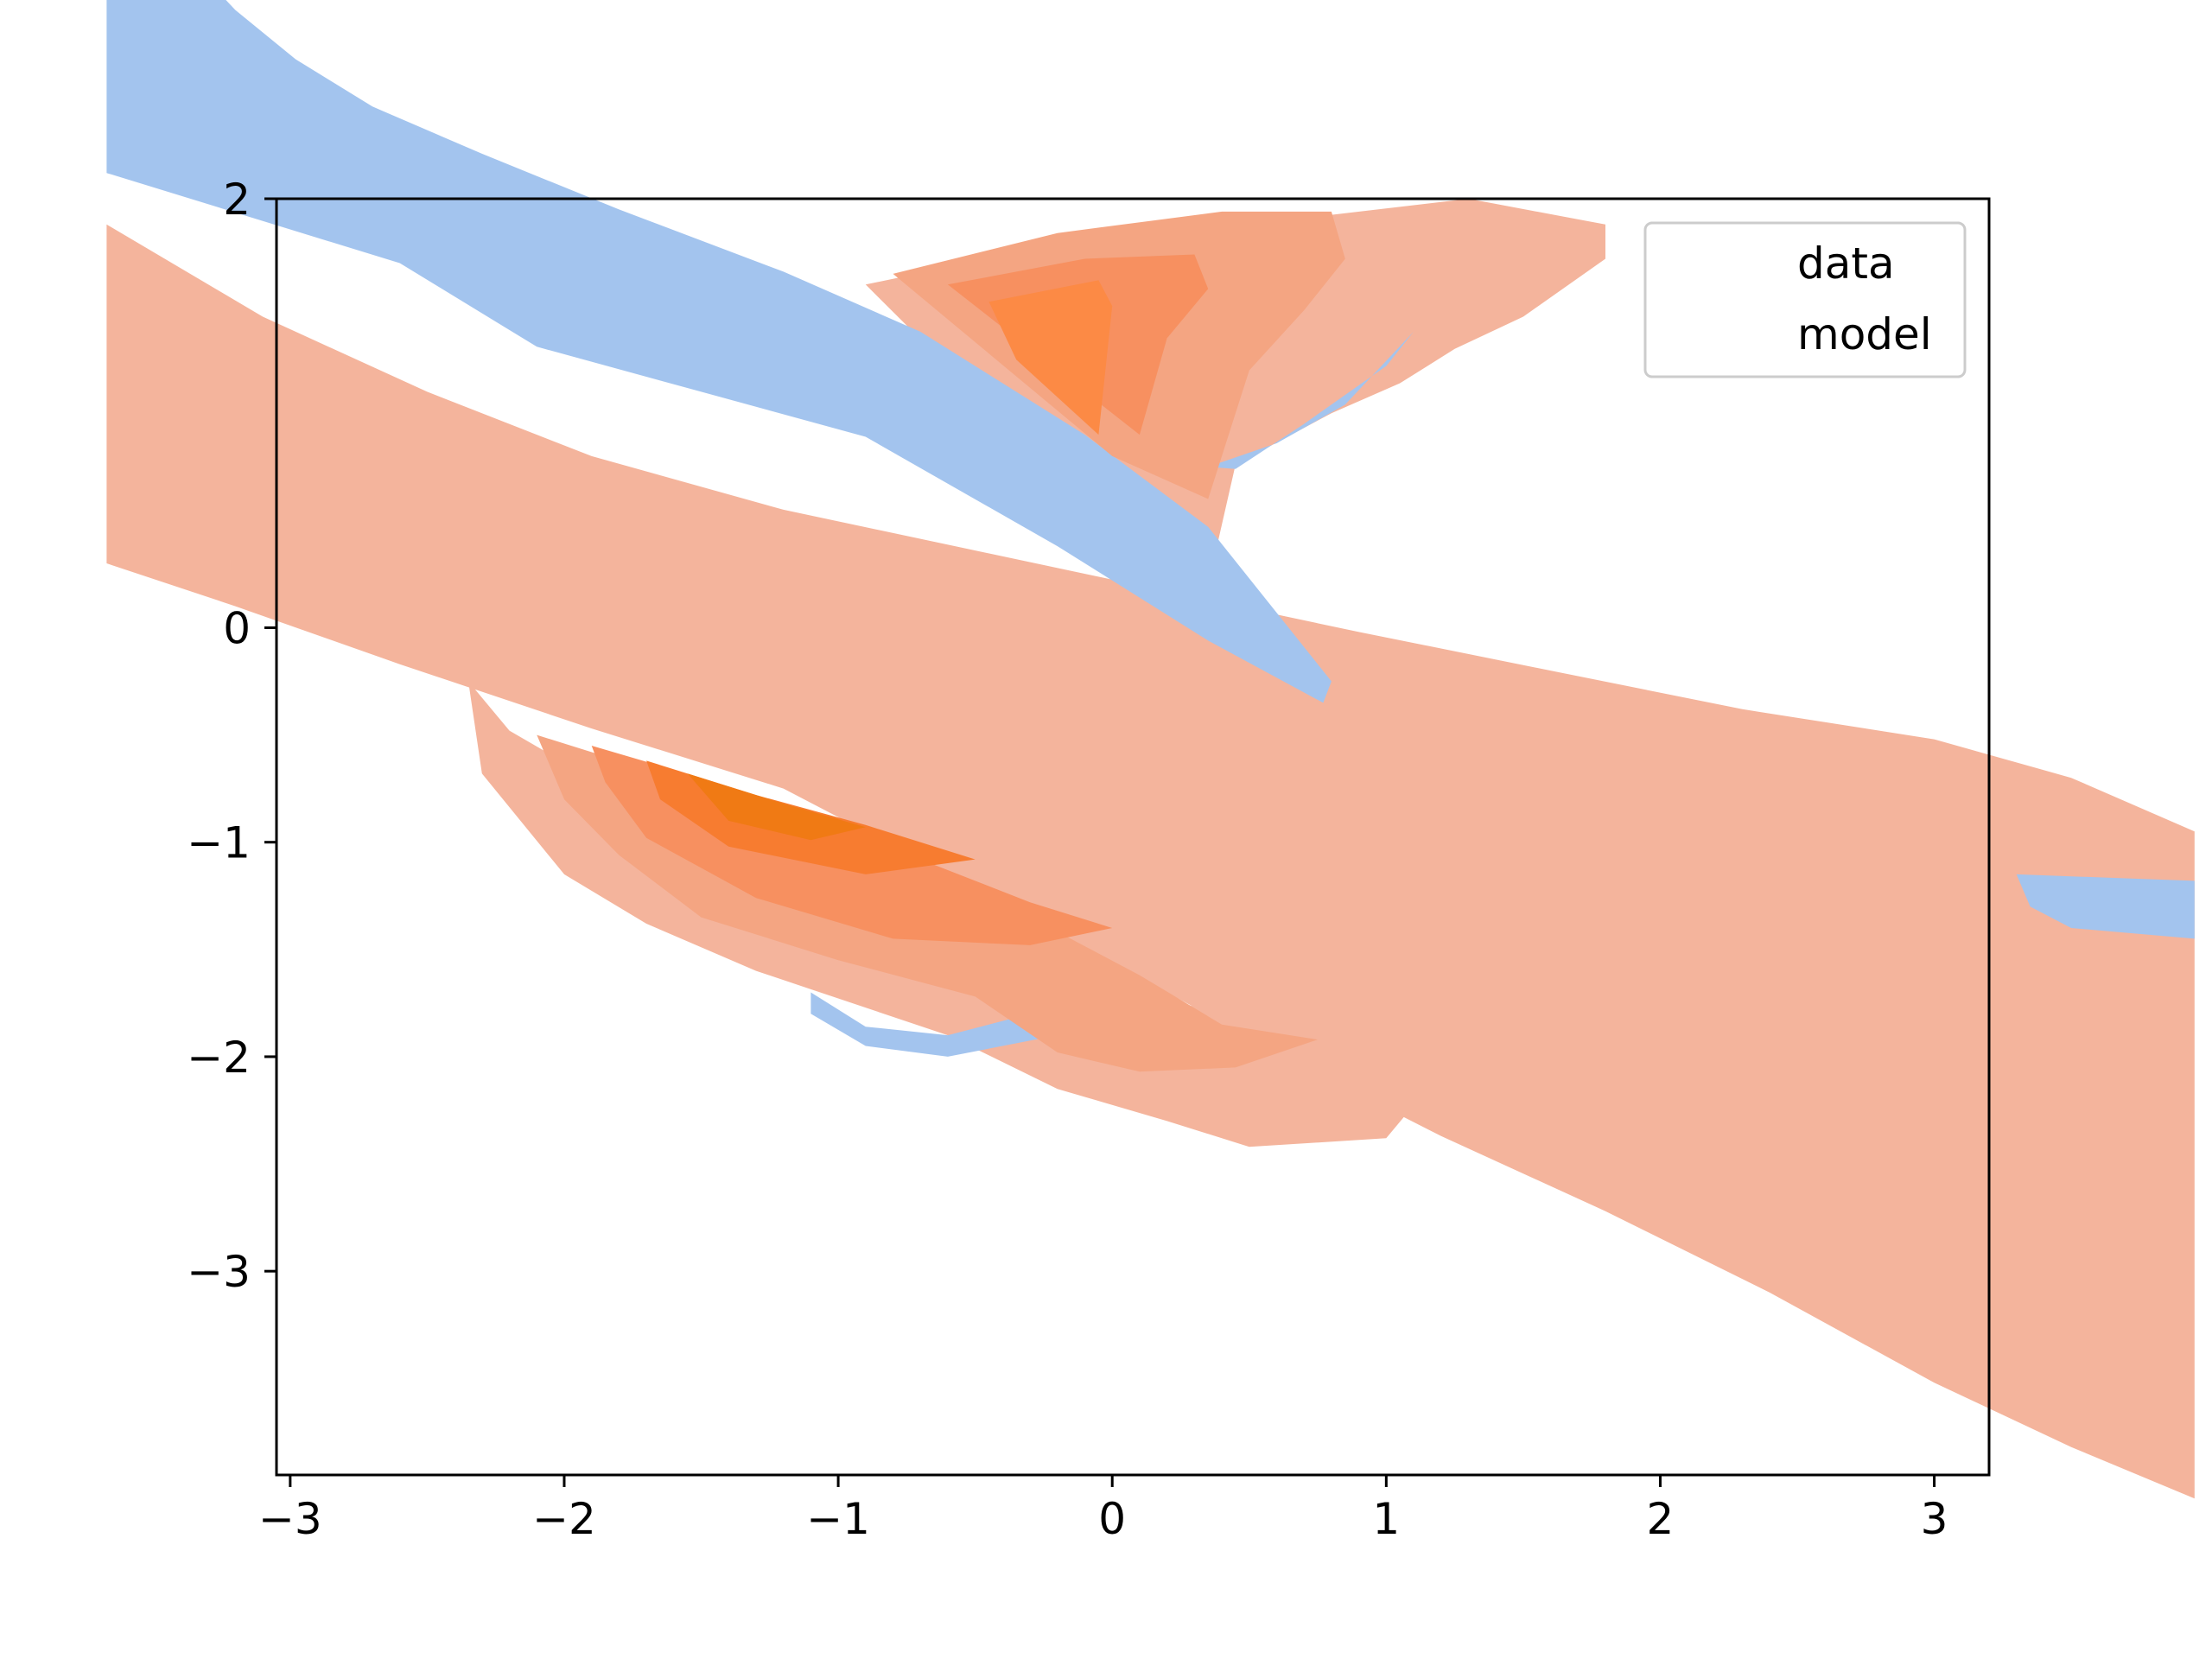  Describe the element at coordinates (237, 200) in the screenshot. I see `y-tick-label: 2` at that location.